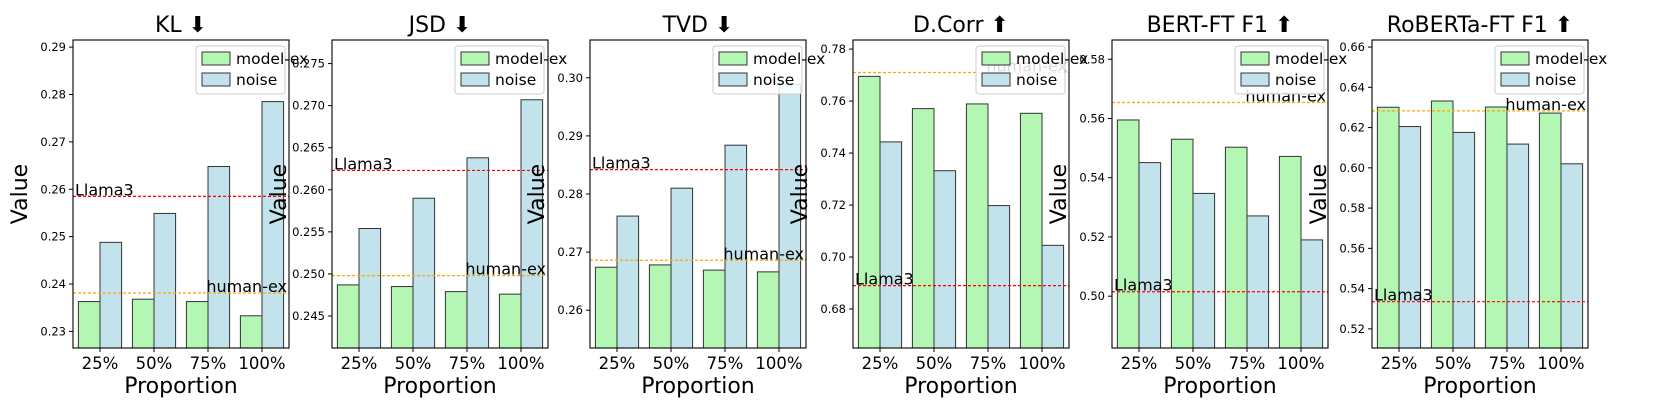 The width and height of the screenshot is (1661, 415). I want to click on subplot-title: D.Corr ⬆, so click(961, 25).